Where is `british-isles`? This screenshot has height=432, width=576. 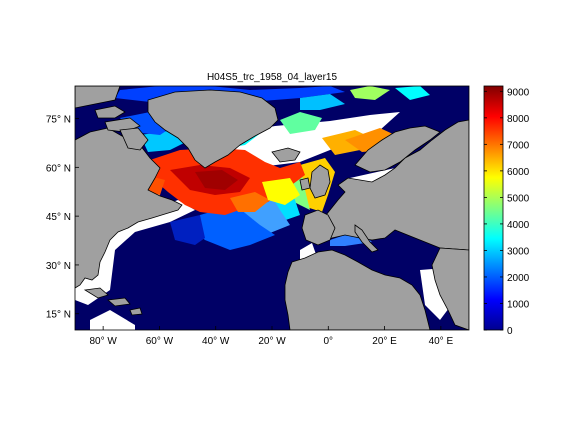 british-isles is located at coordinates (315, 181).